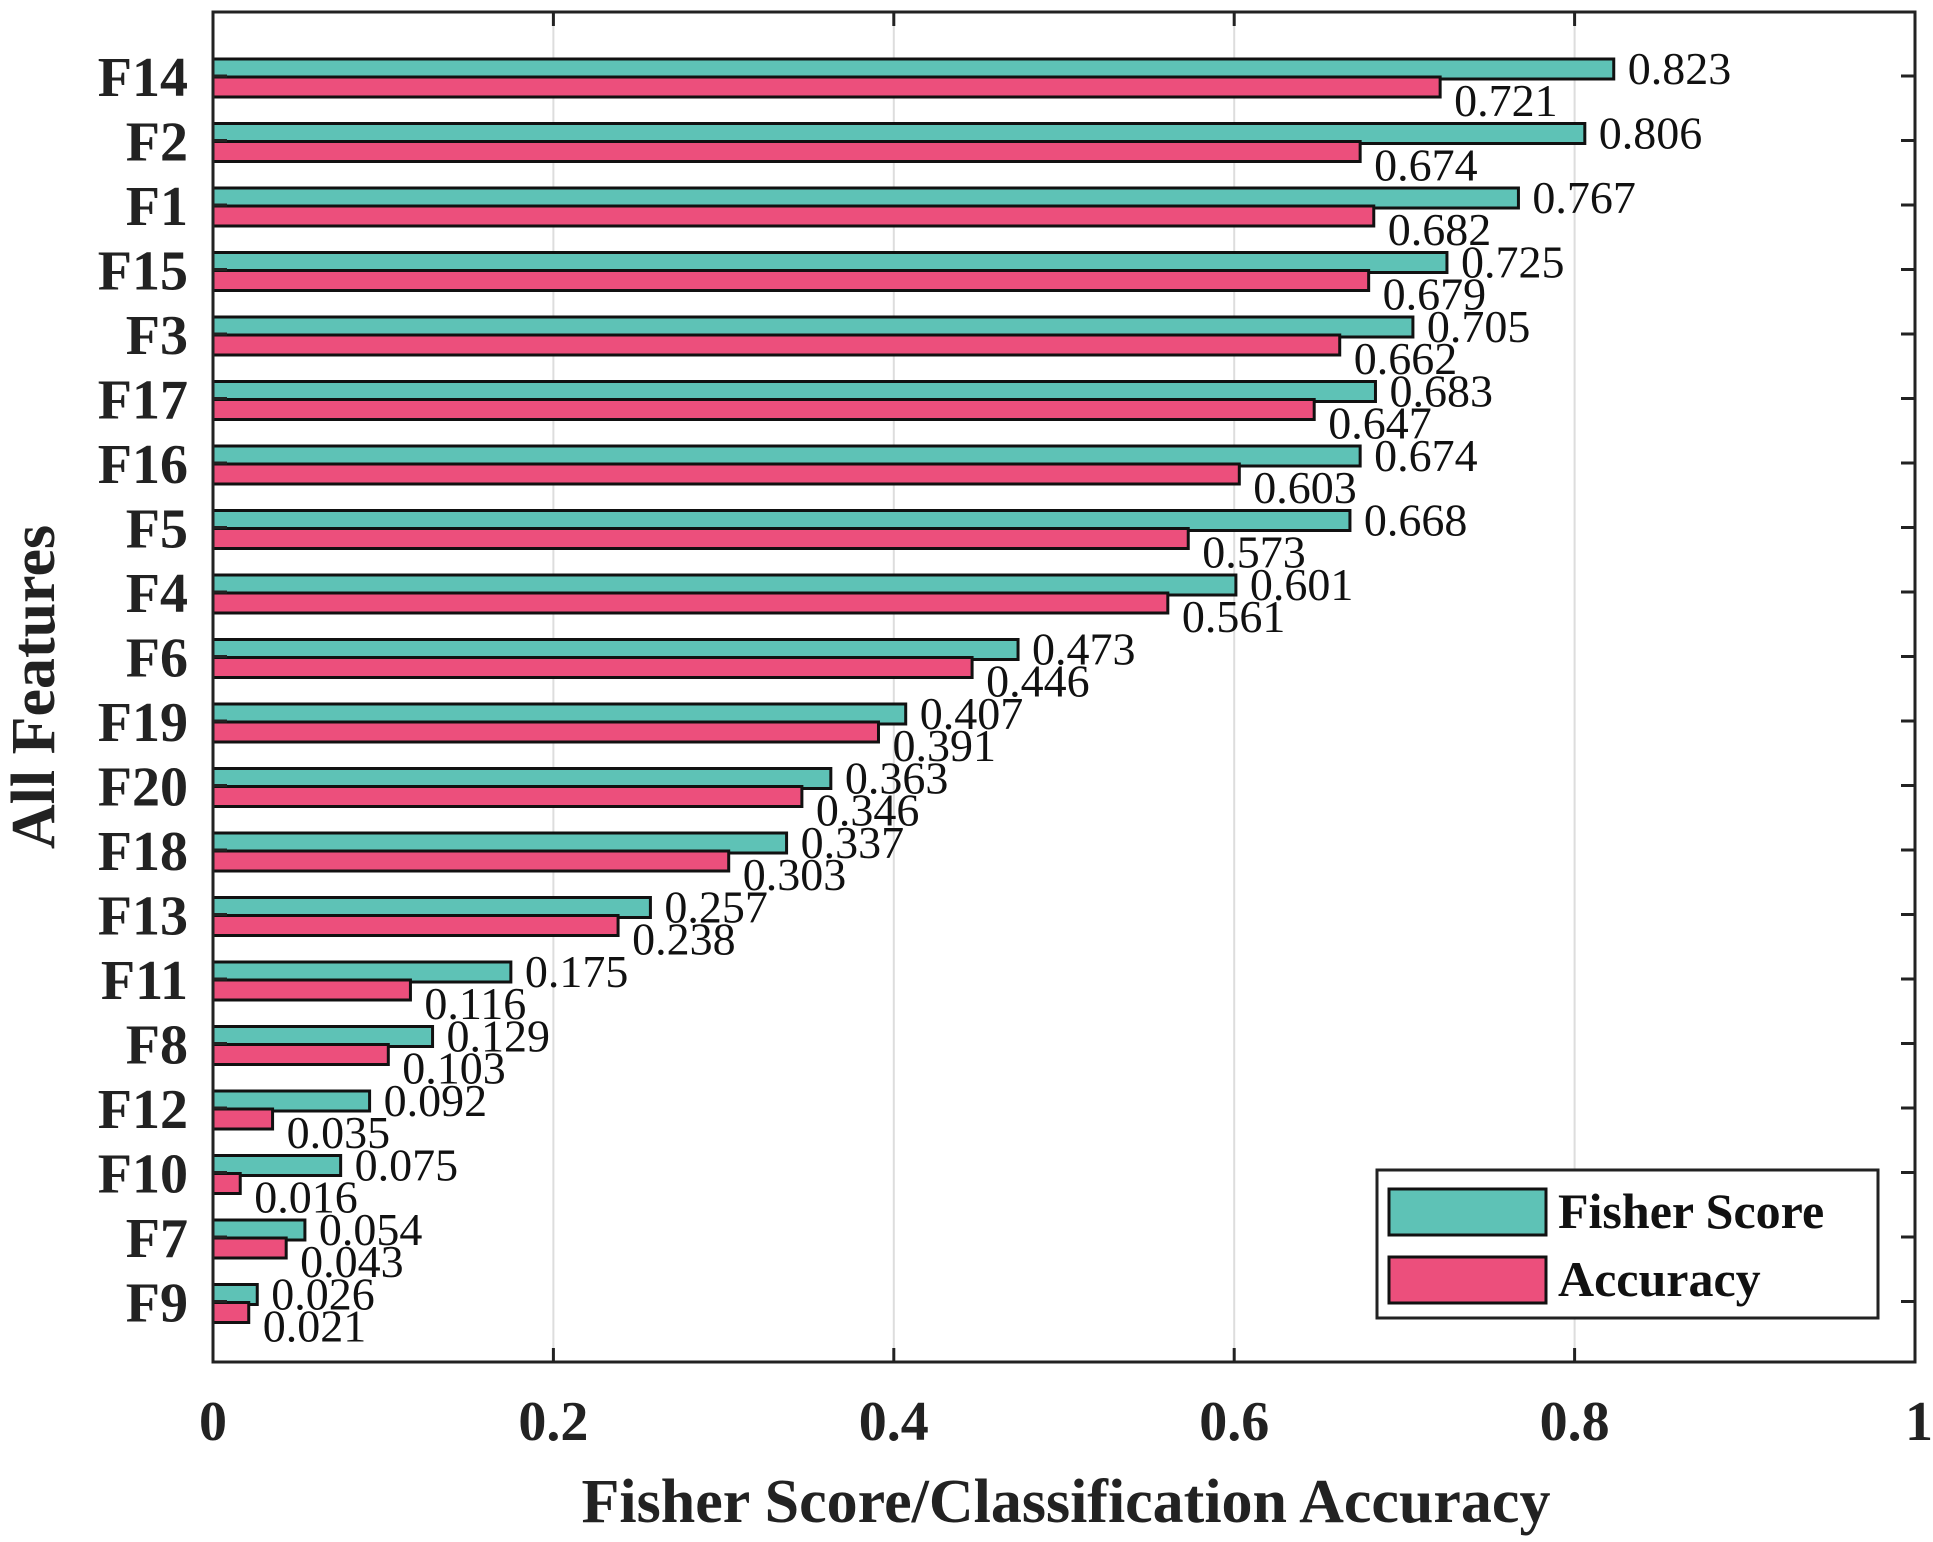  Describe the element at coordinates (1651, 133) in the screenshot. I see `data-label-fisher-score: 0.806` at that location.